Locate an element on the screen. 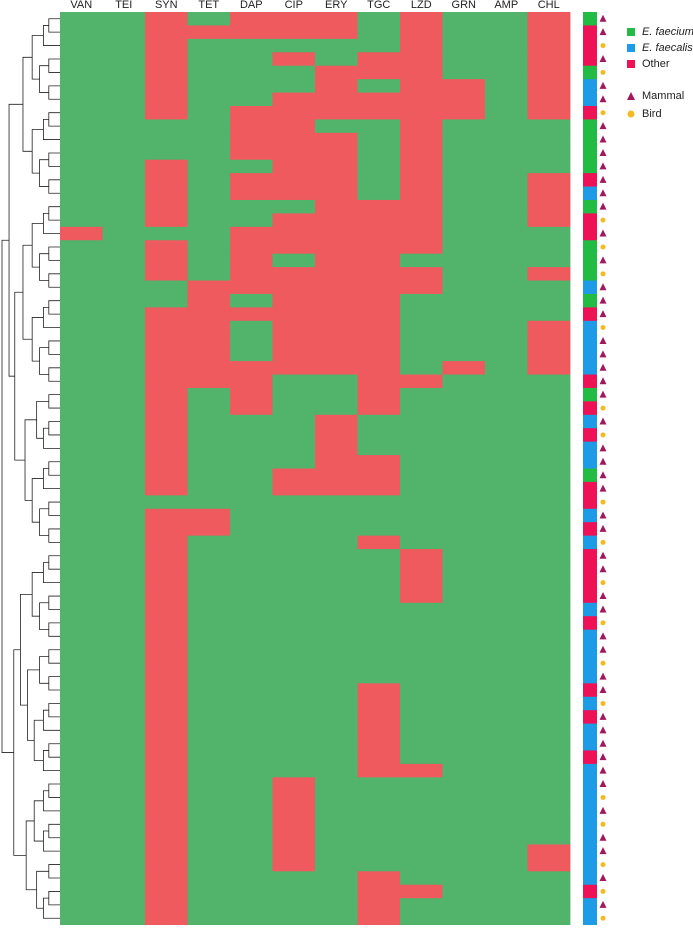  legend-label: Other is located at coordinates (656, 64).